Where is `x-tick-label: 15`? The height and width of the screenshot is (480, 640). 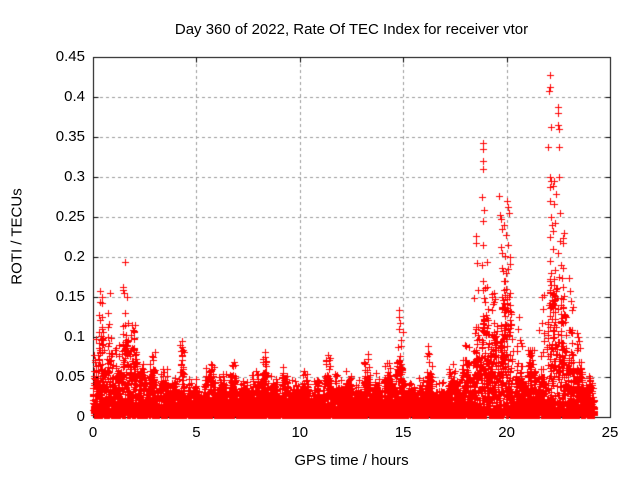 x-tick-label: 15 is located at coordinates (403, 432).